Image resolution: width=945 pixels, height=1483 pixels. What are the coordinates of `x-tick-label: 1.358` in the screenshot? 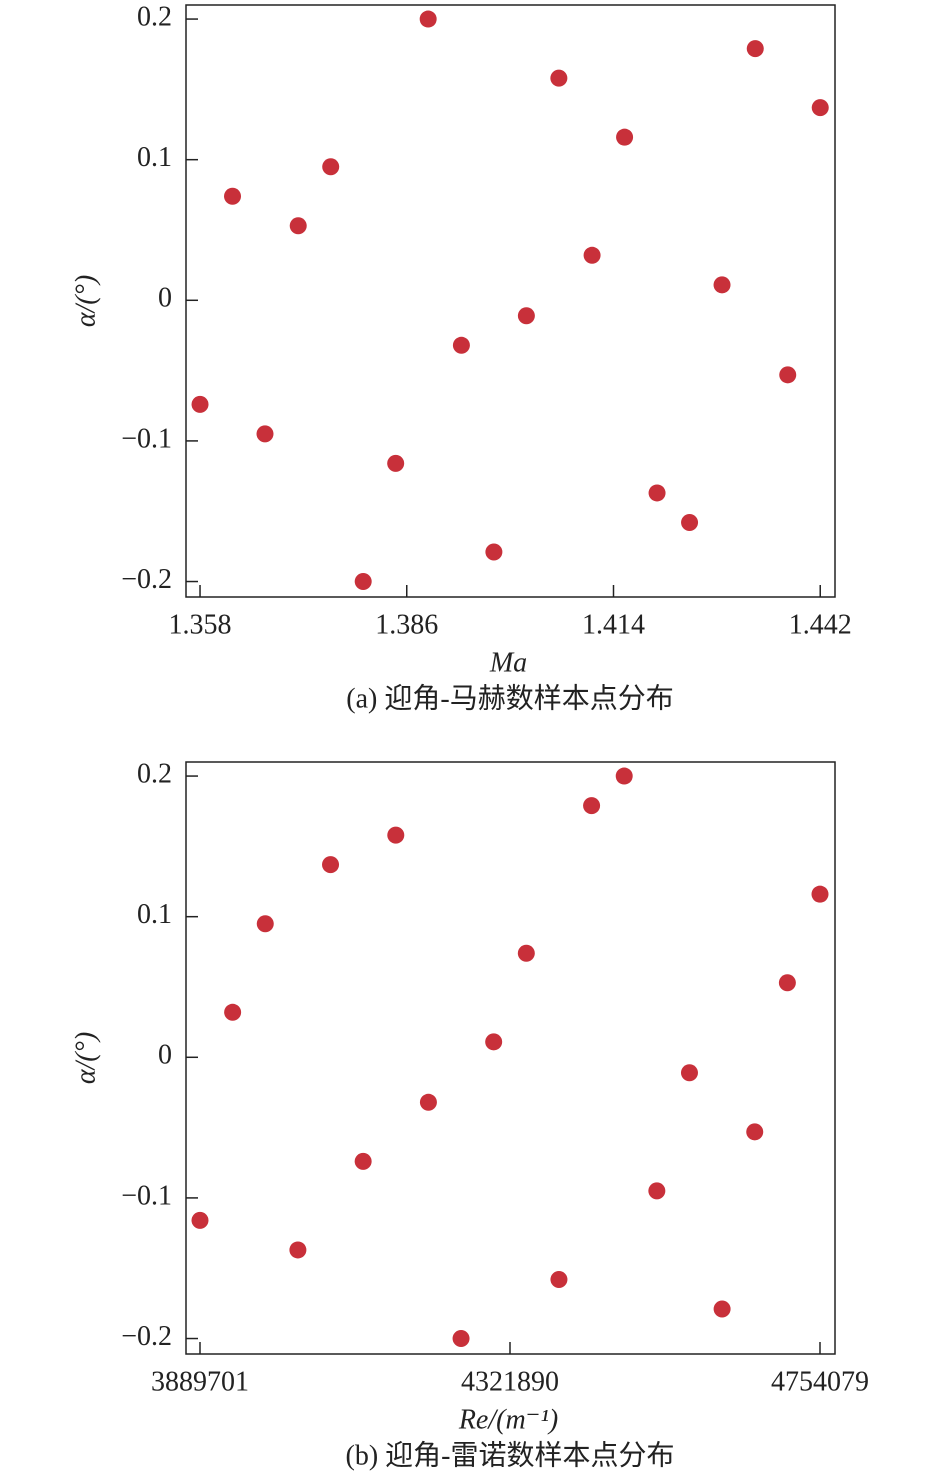 It's located at (200, 624).